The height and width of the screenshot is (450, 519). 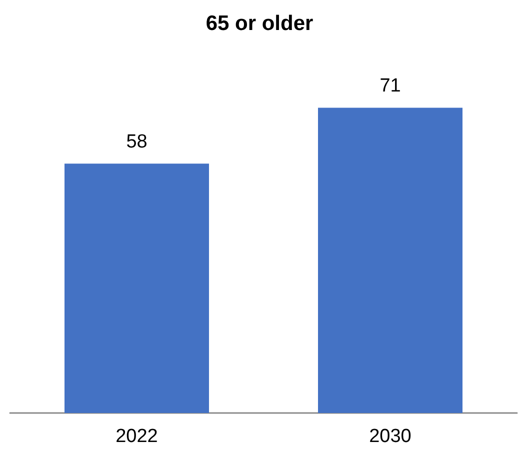 I want to click on chart-title: 65 or older, so click(x=260, y=23).